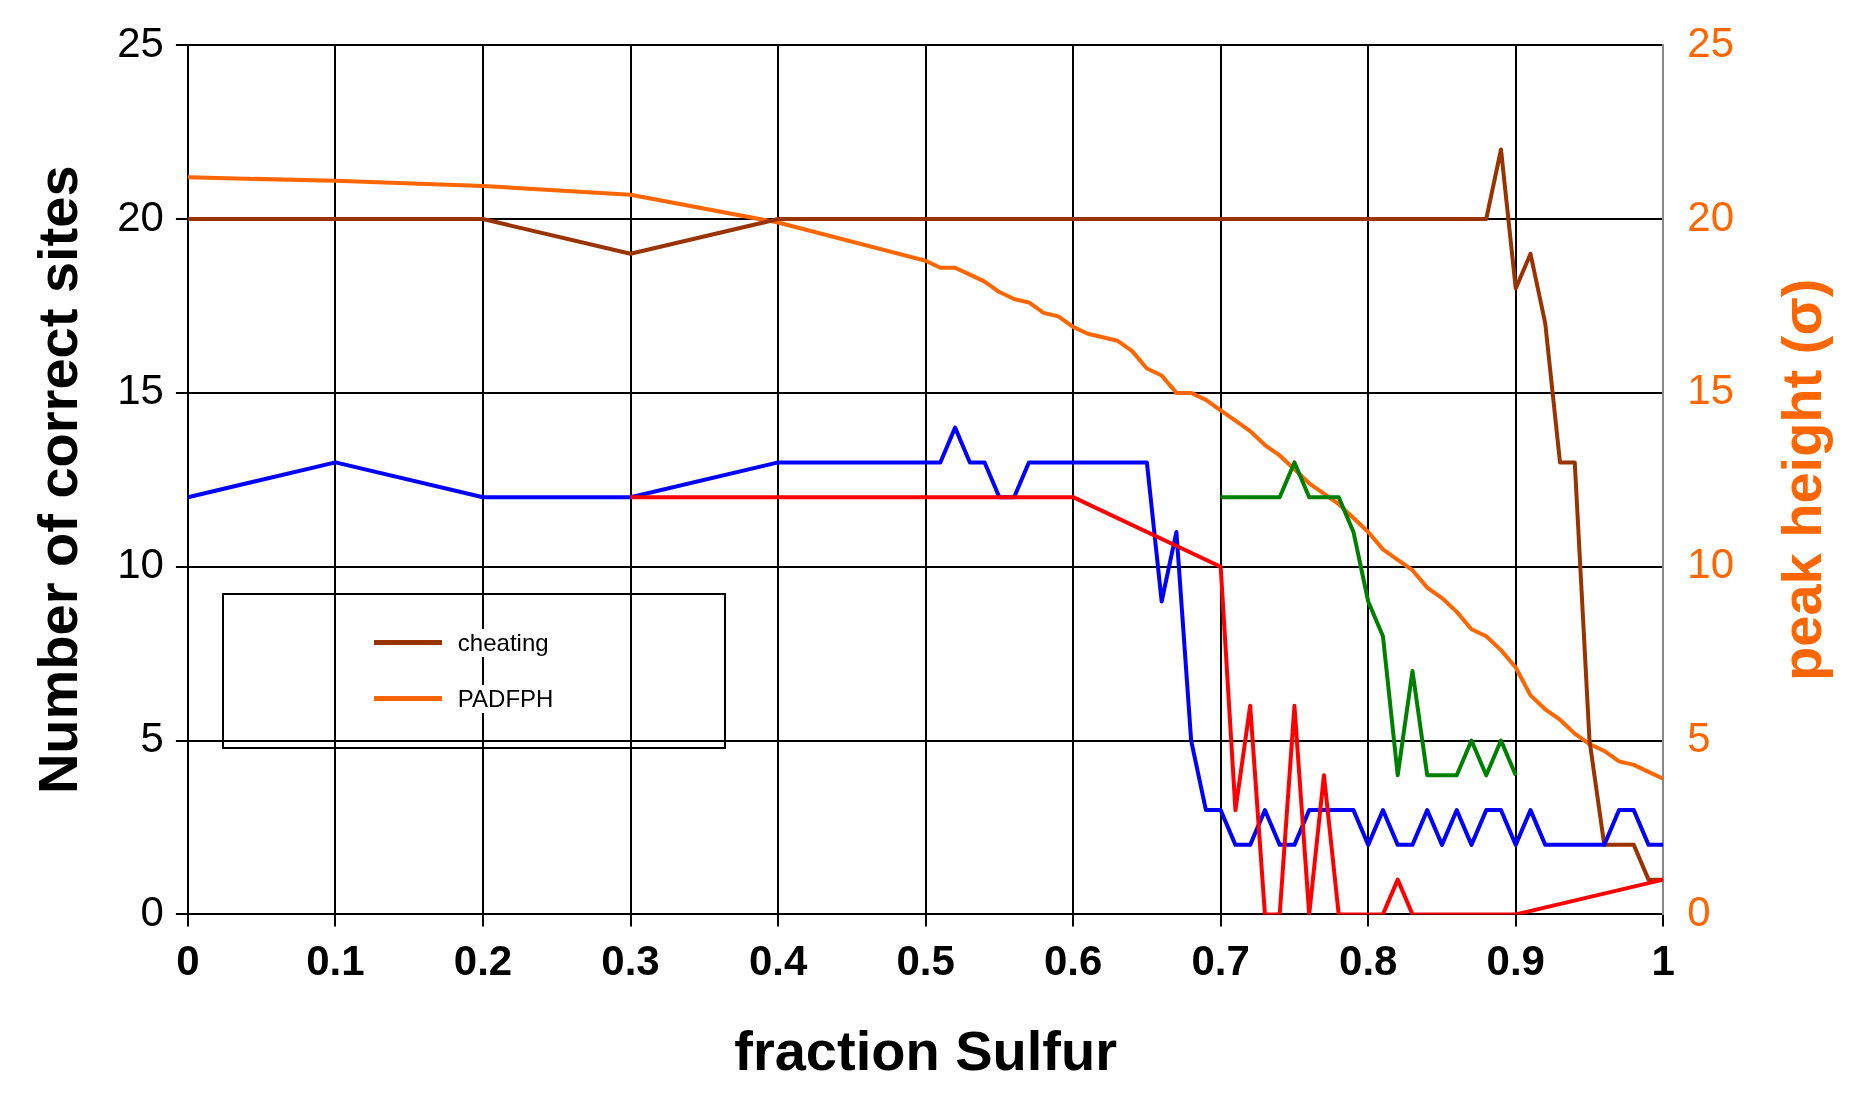 This screenshot has width=1854, height=1106. What do you see at coordinates (1699, 738) in the screenshot?
I see `y2-tick-label: 5` at bounding box center [1699, 738].